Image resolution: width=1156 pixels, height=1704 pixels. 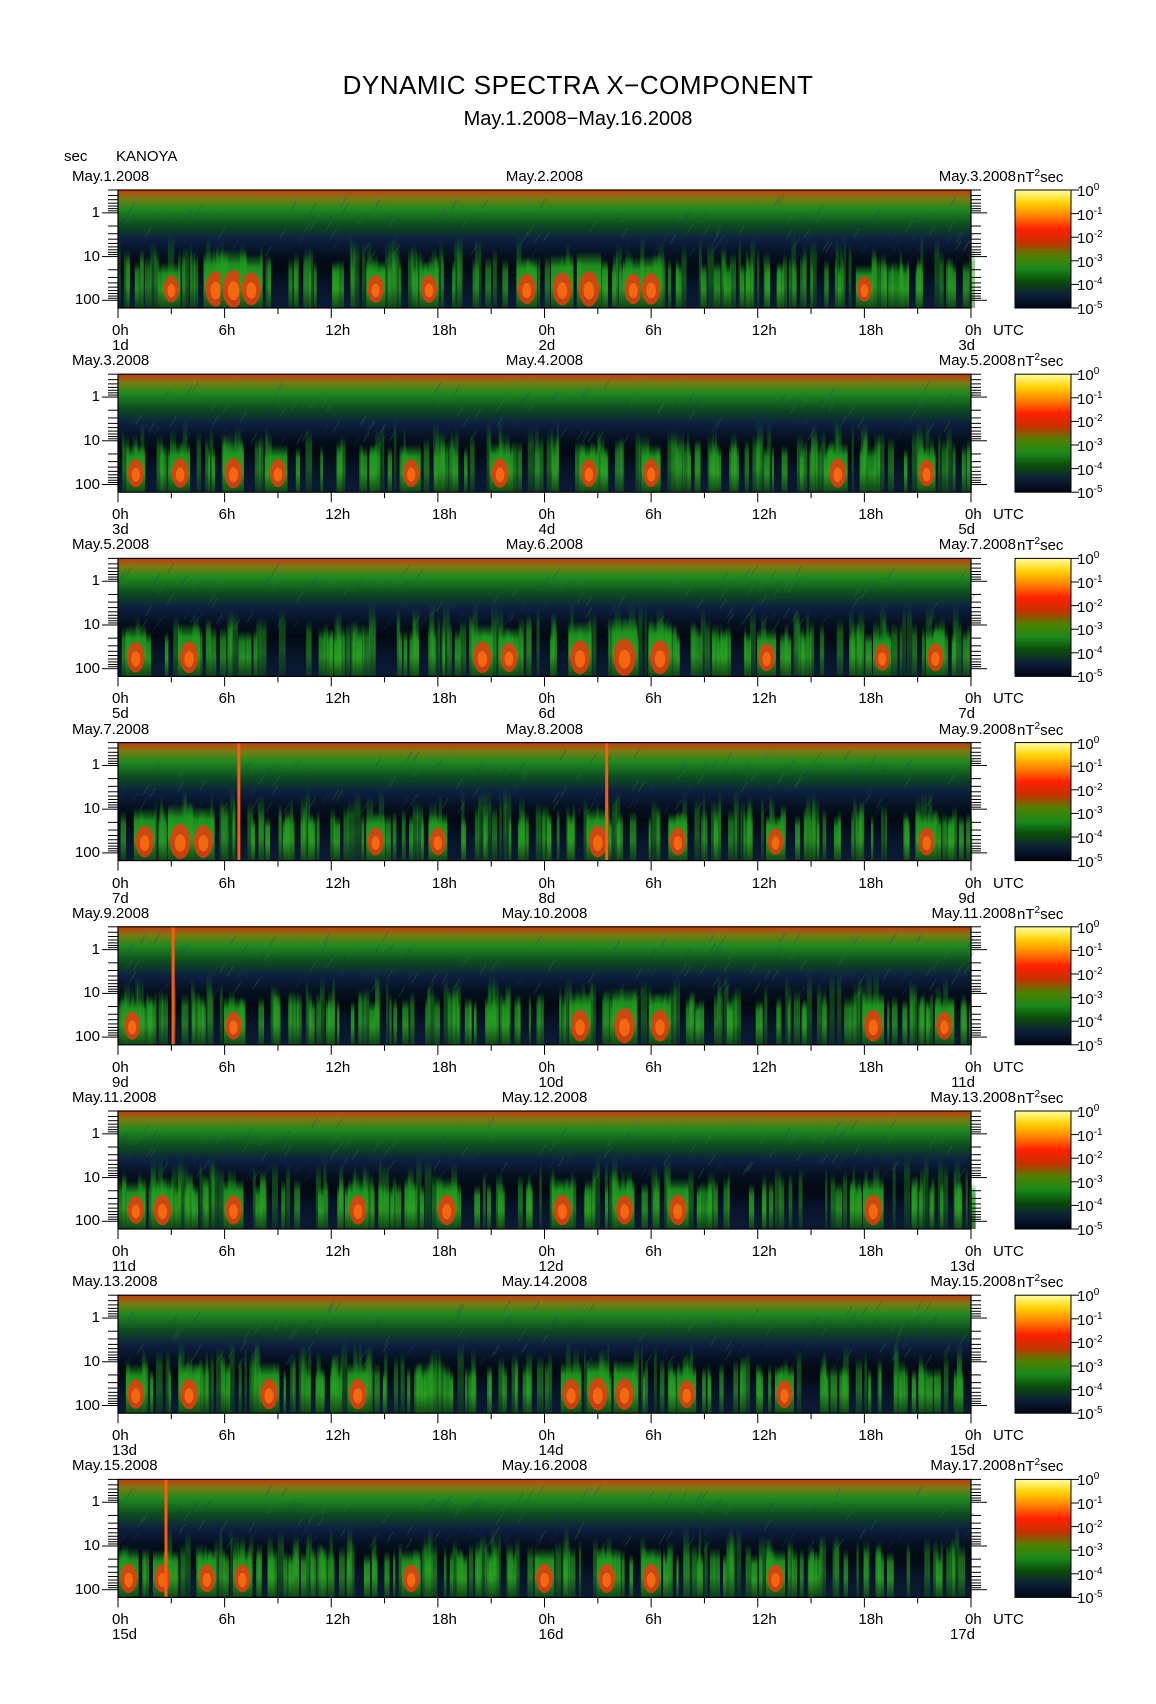 What do you see at coordinates (1098, 305) in the screenshot?
I see `colorbar-tick-exponent: -5` at bounding box center [1098, 305].